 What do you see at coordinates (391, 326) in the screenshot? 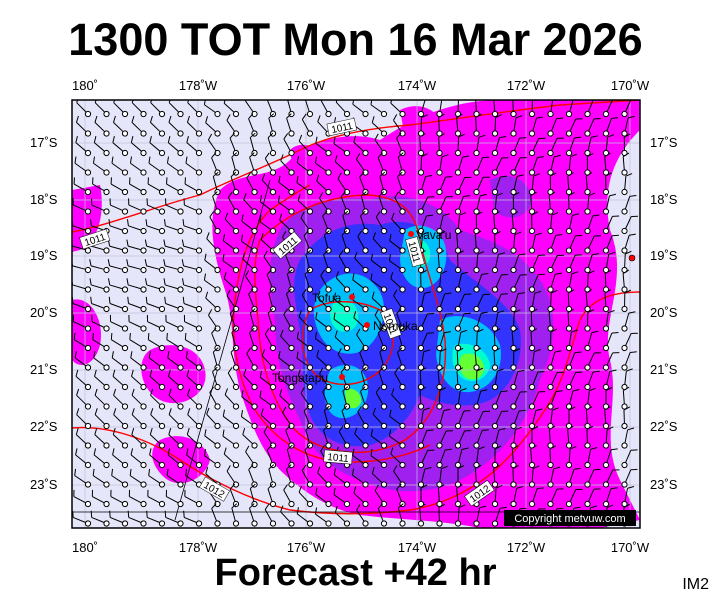
I see `place-nomuka: Nomuka` at bounding box center [391, 326].